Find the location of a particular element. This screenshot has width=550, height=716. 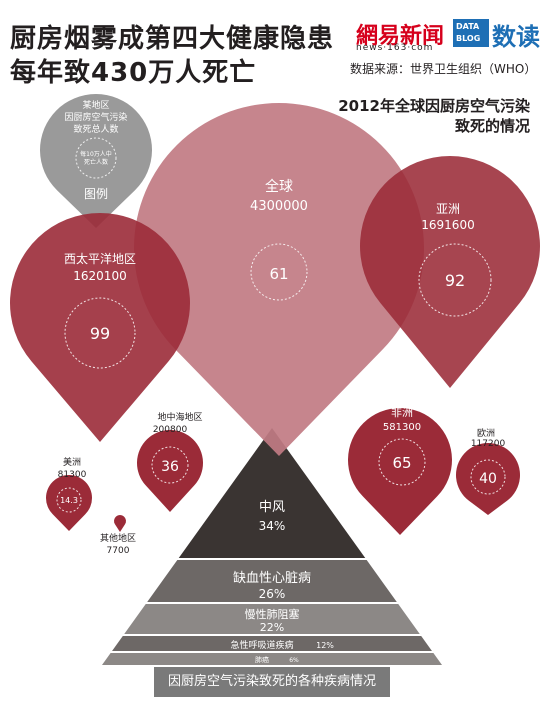

pin-europe is located at coordinates (488, 478).